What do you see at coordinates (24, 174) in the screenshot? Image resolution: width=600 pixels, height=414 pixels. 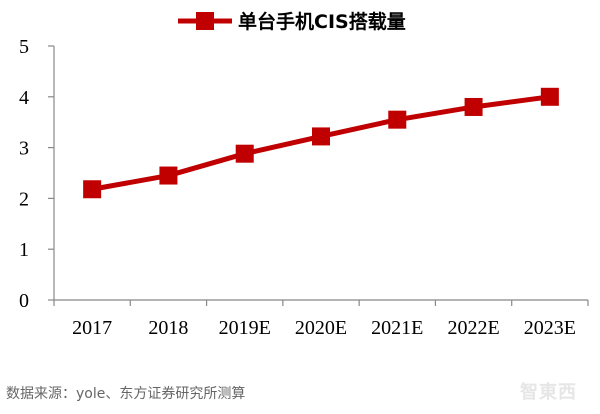 I see `y-tick-labels: 0 1 2 3 4 5` at bounding box center [24, 174].